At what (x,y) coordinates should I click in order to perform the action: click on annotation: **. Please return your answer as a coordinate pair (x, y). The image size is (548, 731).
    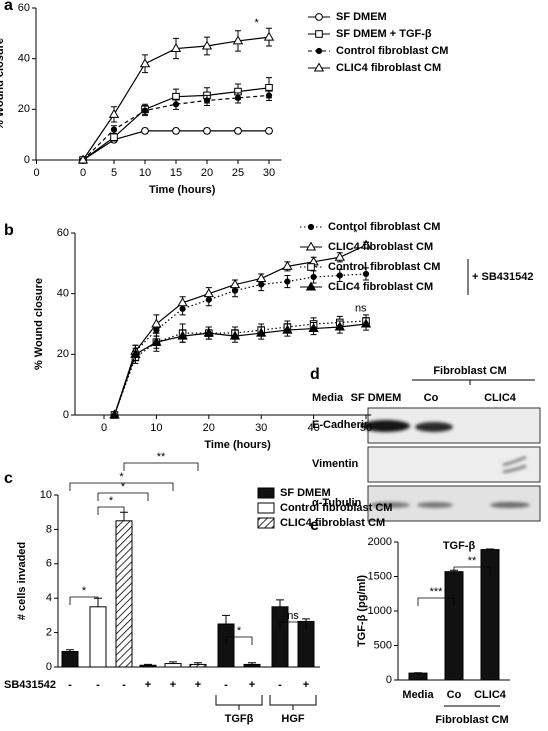
    Looking at the image, I should click on (472, 561).